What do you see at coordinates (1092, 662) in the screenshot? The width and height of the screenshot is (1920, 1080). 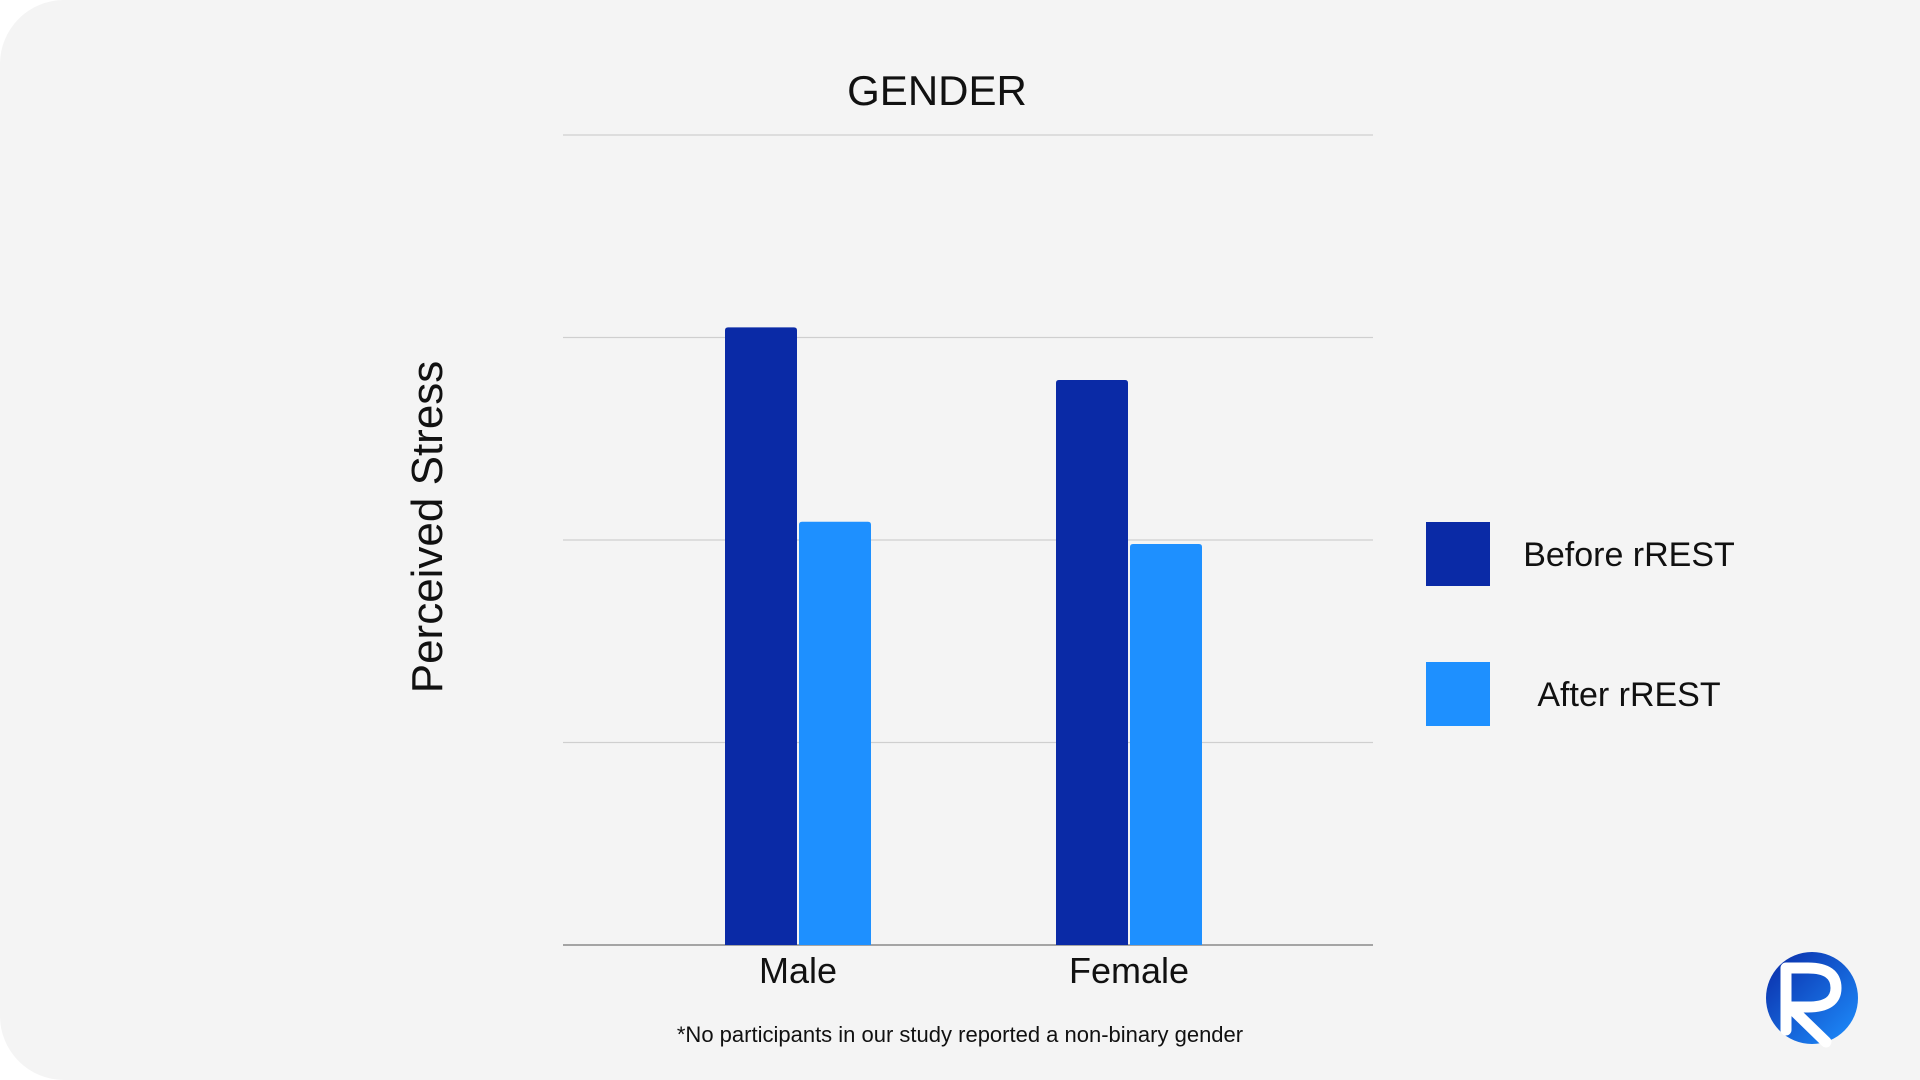 I see `bar-female-before` at bounding box center [1092, 662].